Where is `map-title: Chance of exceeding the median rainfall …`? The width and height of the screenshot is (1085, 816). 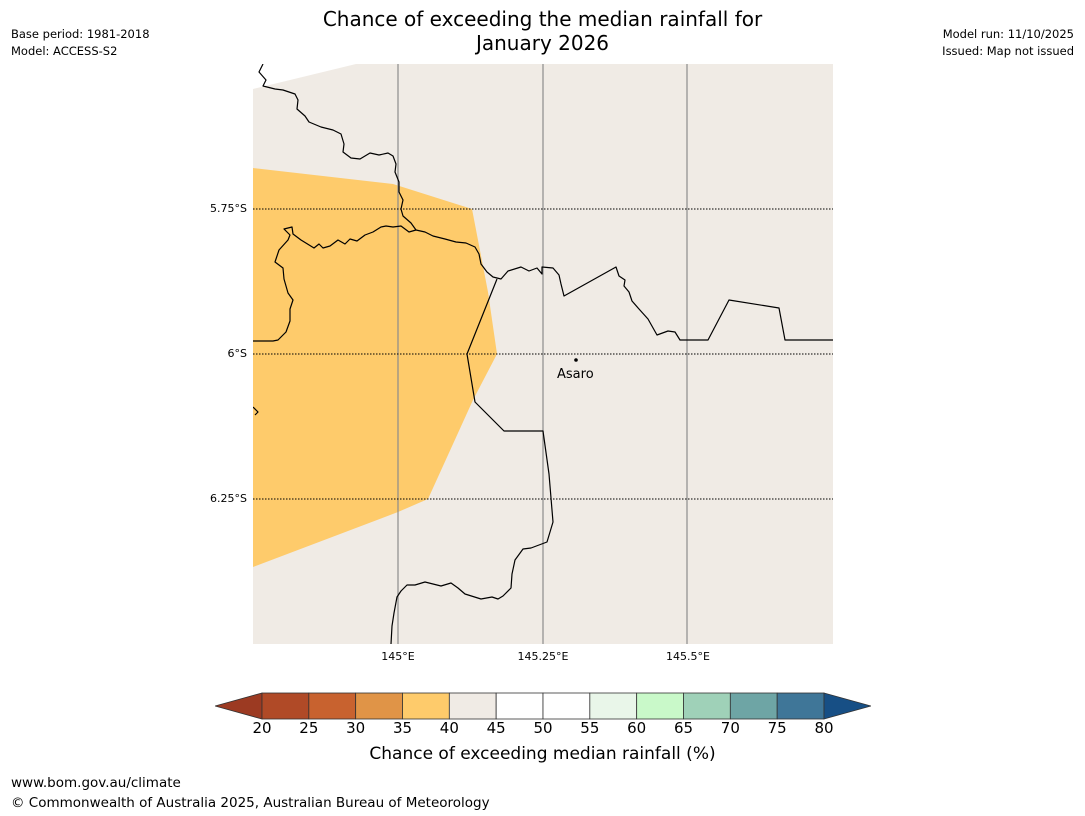
map-title: Chance of exceeding the median rainfall … is located at coordinates (542, 31).